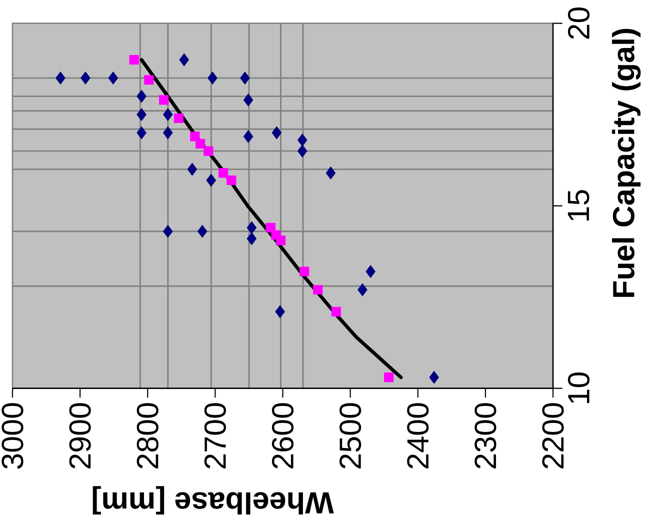 This screenshot has width=648, height=525. Describe the element at coordinates (553, 435) in the screenshot. I see `x-tick-label: 2200` at that location.